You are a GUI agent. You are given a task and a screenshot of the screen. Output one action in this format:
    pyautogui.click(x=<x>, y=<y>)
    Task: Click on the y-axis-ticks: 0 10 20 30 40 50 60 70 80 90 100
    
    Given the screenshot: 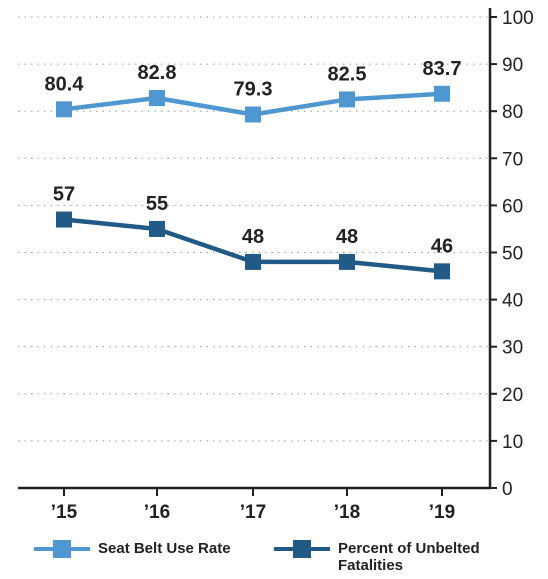 What is the action you would take?
    pyautogui.click(x=512, y=254)
    